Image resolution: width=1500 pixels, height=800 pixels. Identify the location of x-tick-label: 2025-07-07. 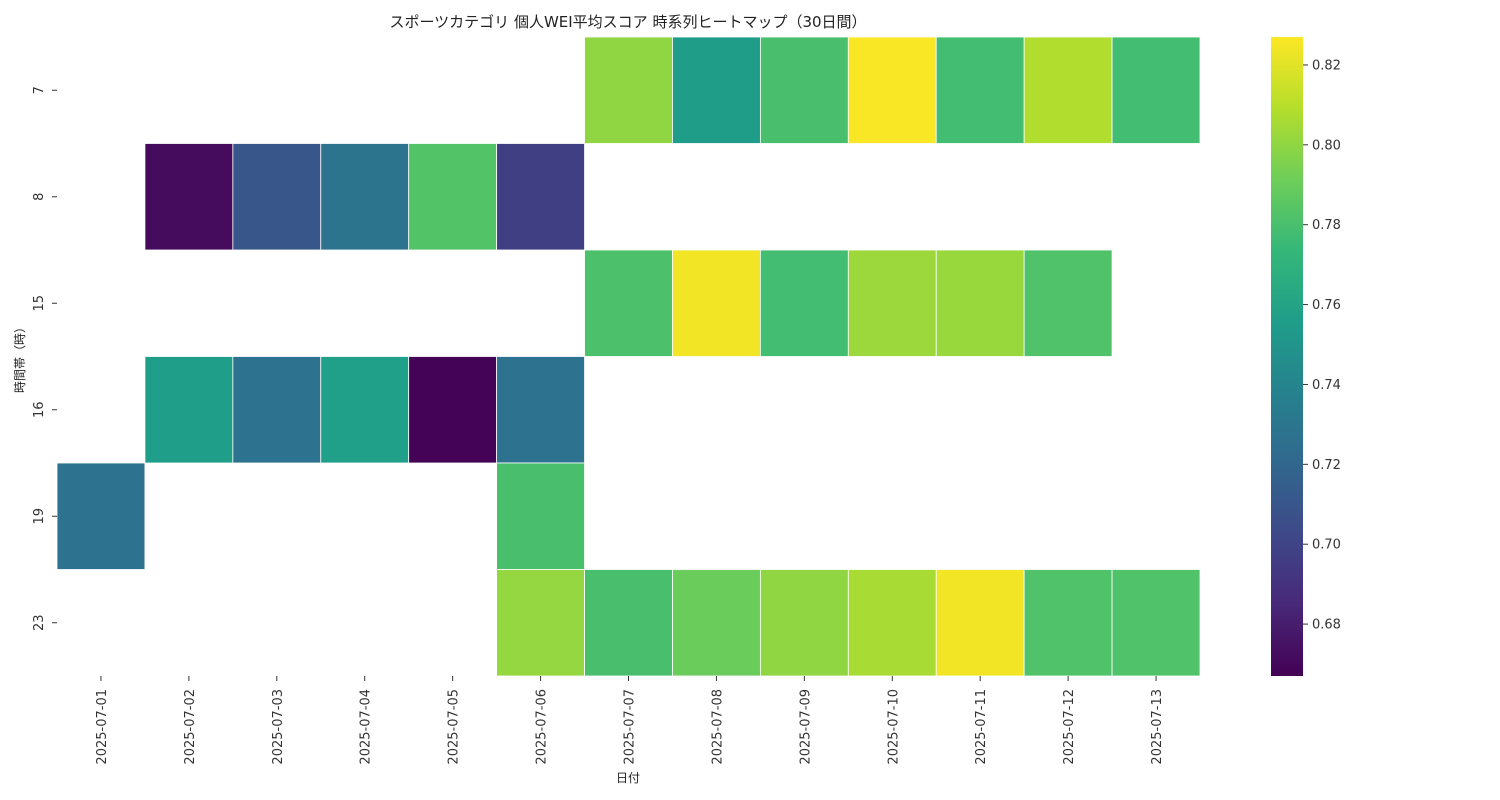
(630, 727).